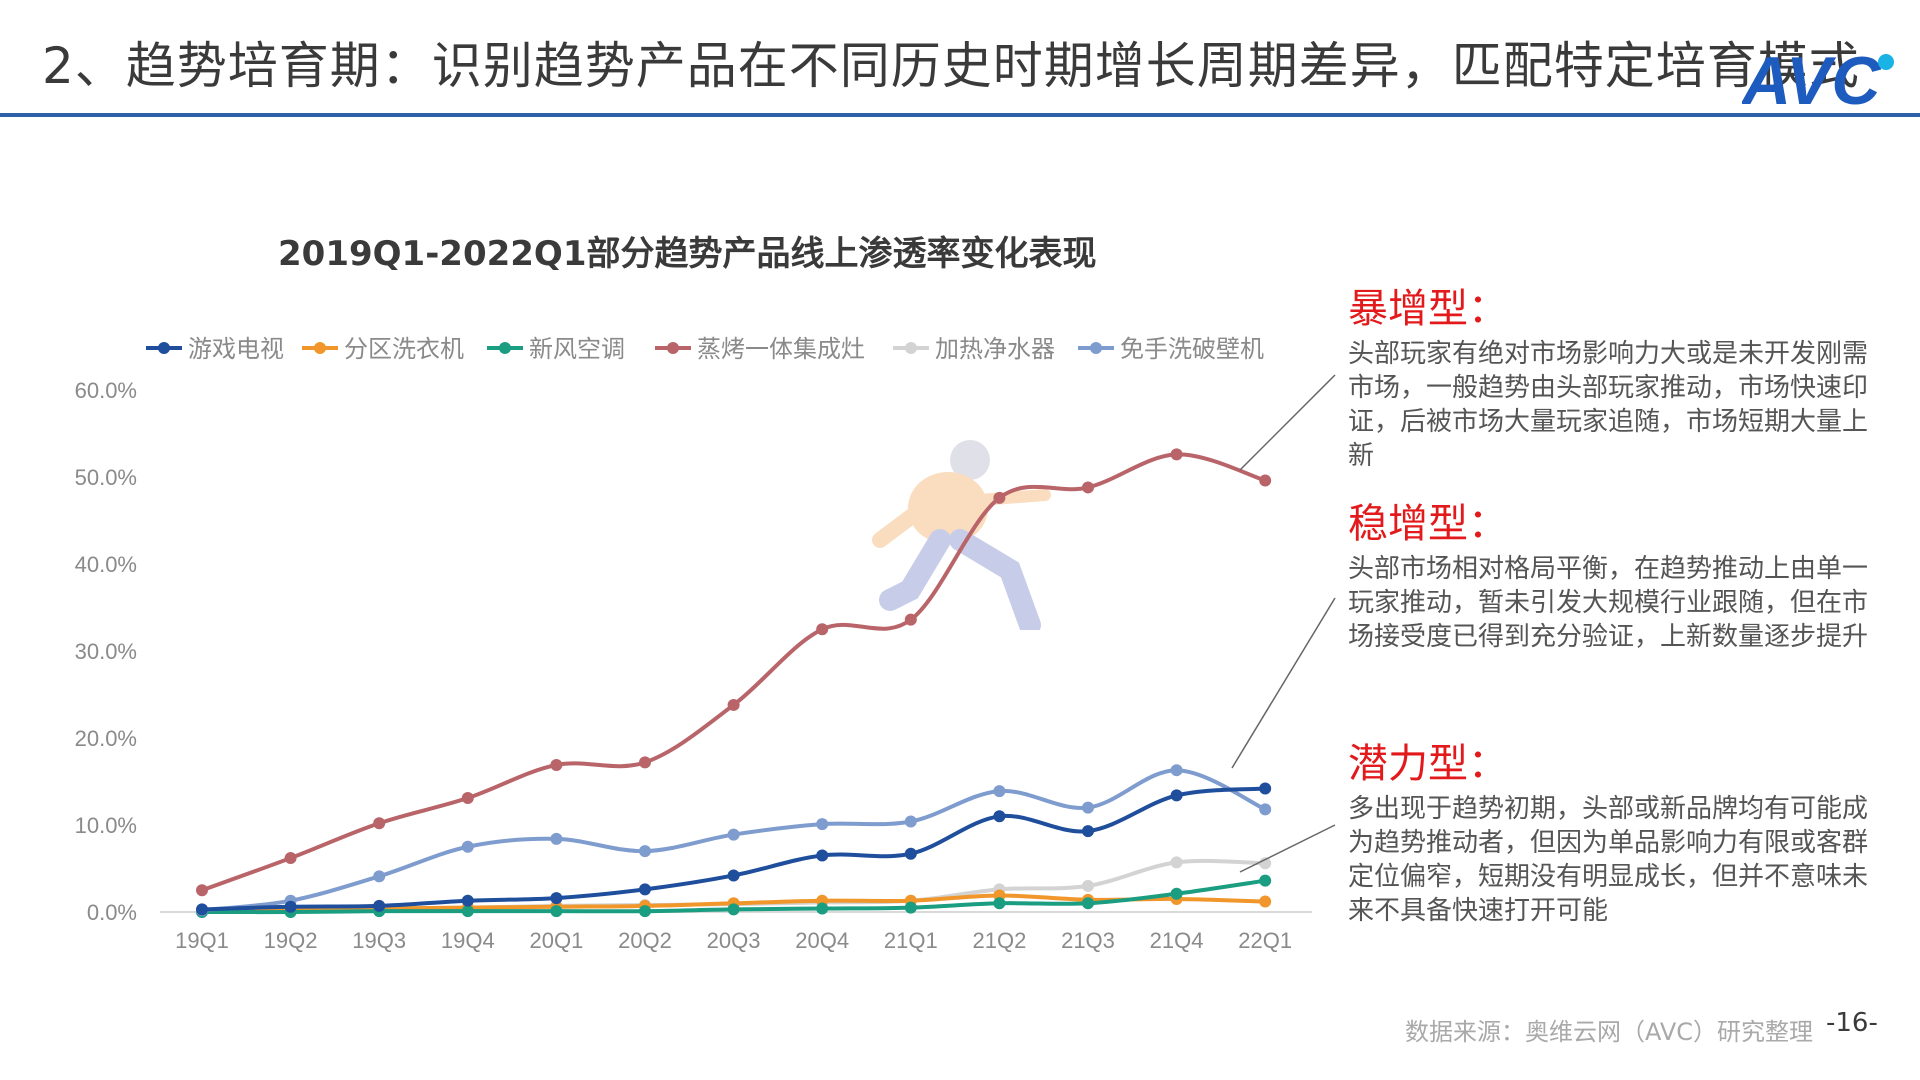 The width and height of the screenshot is (1920, 1080). I want to click on legend-label: 蒸烤一体集成灶, so click(781, 349).